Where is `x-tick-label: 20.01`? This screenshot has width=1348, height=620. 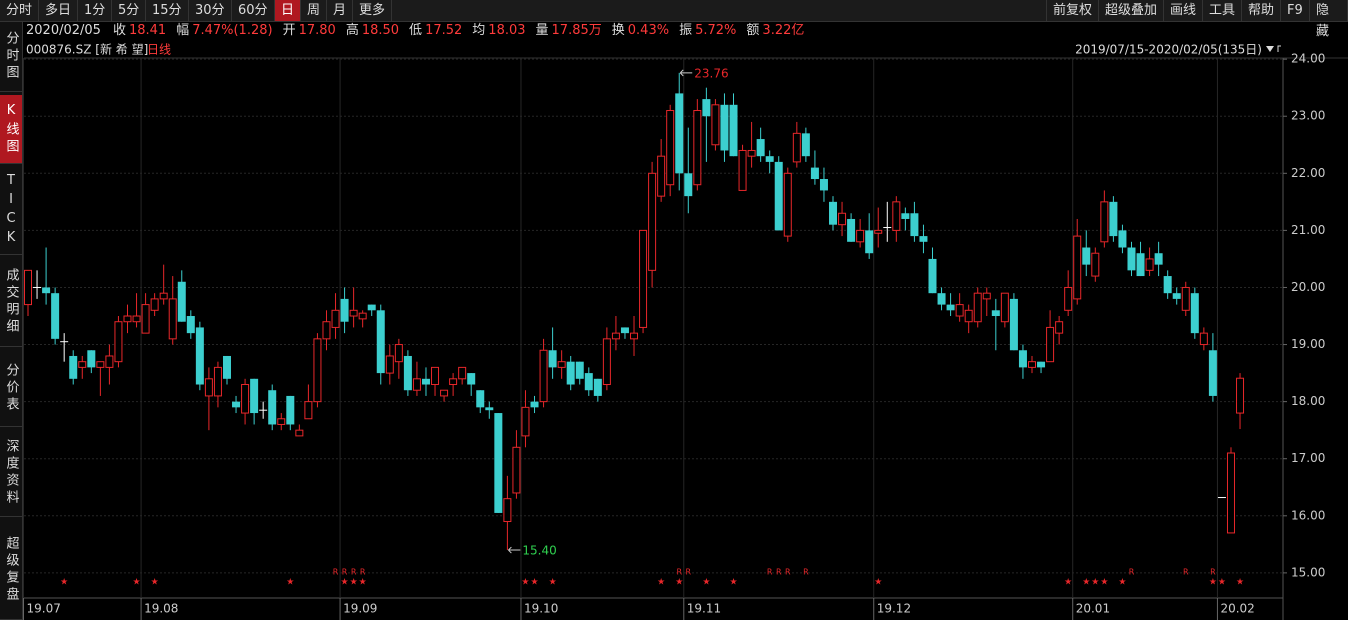 x-tick-label: 20.01 is located at coordinates (1093, 609).